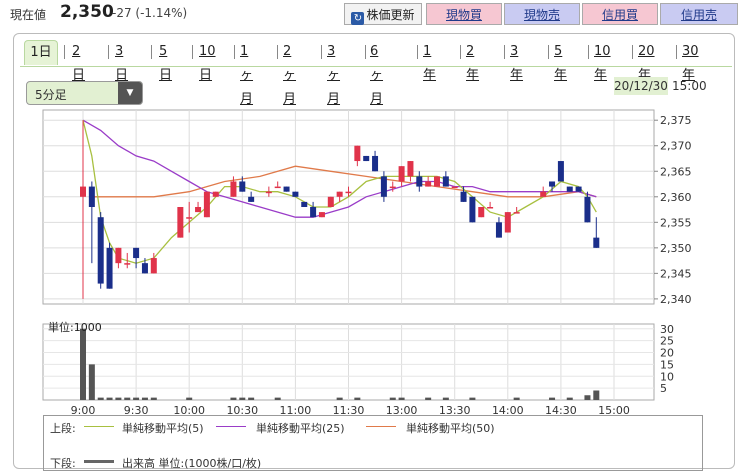 This screenshot has height=475, width=749. What do you see at coordinates (75, 327) in the screenshot?
I see `volume-unit-label: 単位:1000` at bounding box center [75, 327].